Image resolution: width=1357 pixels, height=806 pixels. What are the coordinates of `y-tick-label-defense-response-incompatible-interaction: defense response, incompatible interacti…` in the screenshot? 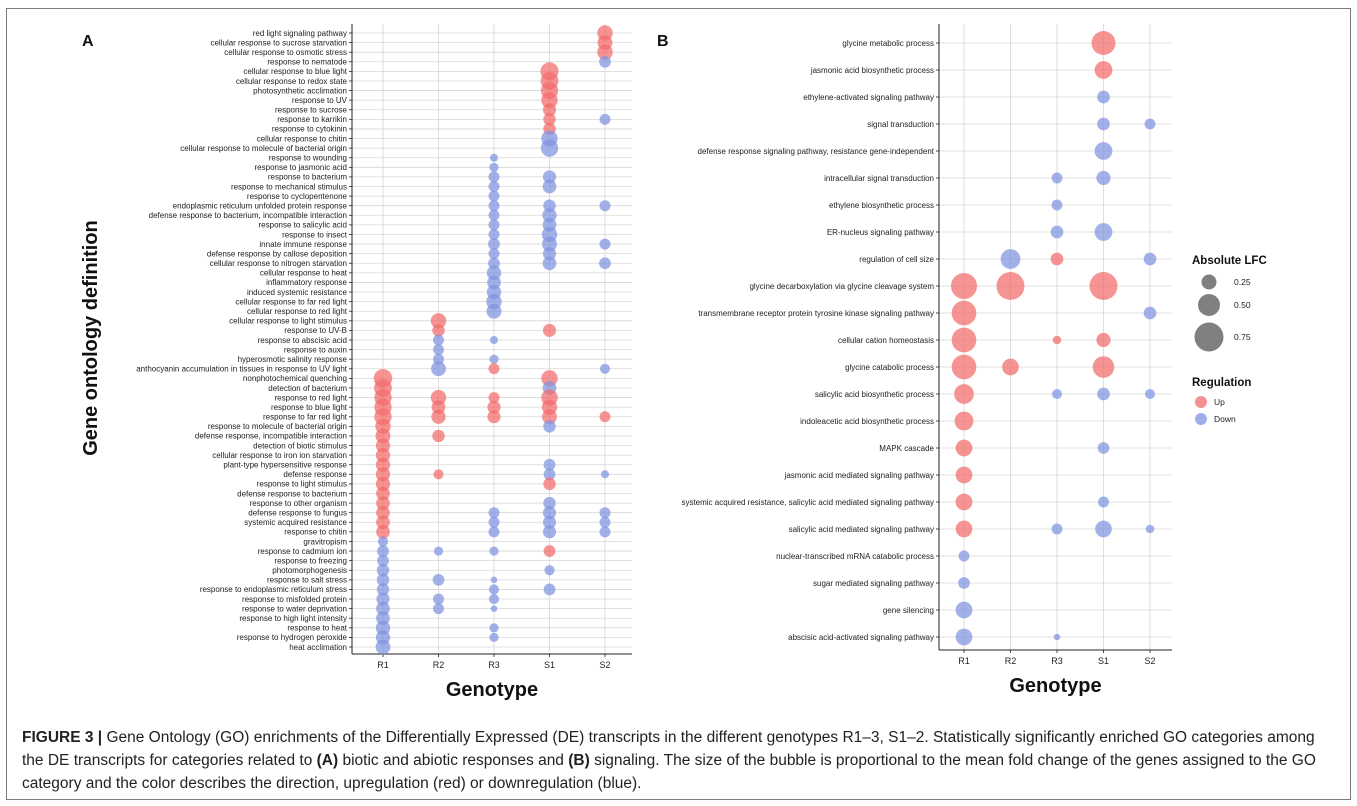 It's located at (271, 436).